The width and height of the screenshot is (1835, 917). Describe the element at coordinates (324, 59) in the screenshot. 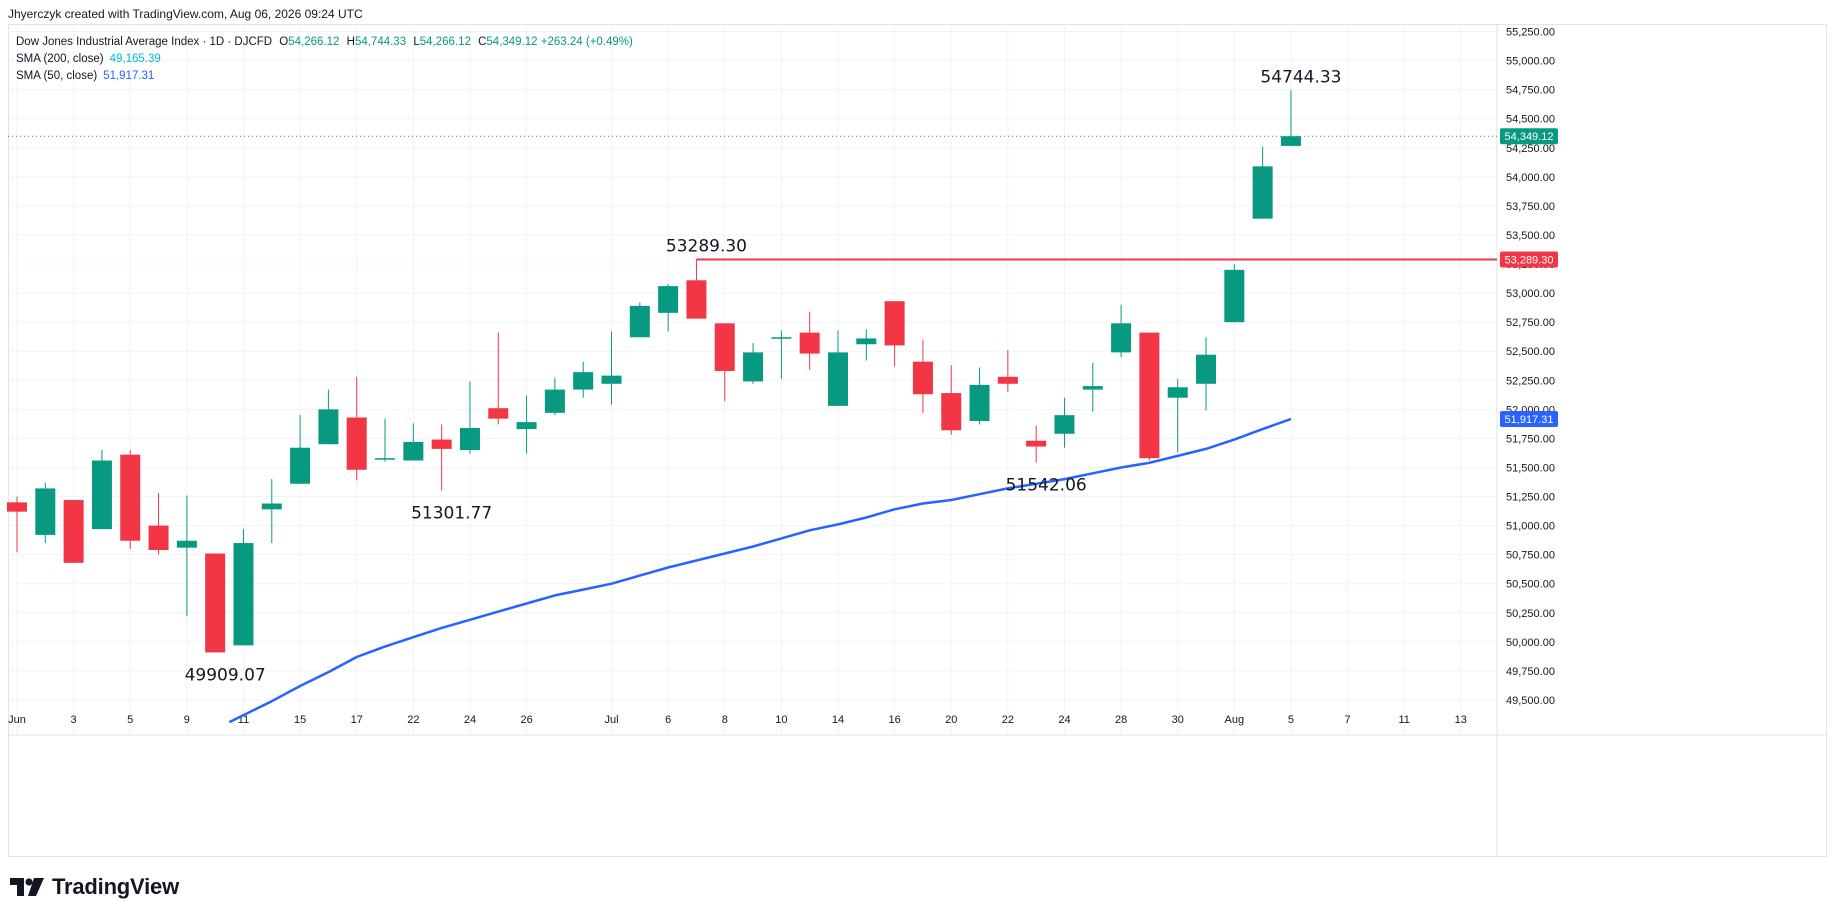

I see `legend-sma200-row: SMA (200, close) 49,165.39` at that location.